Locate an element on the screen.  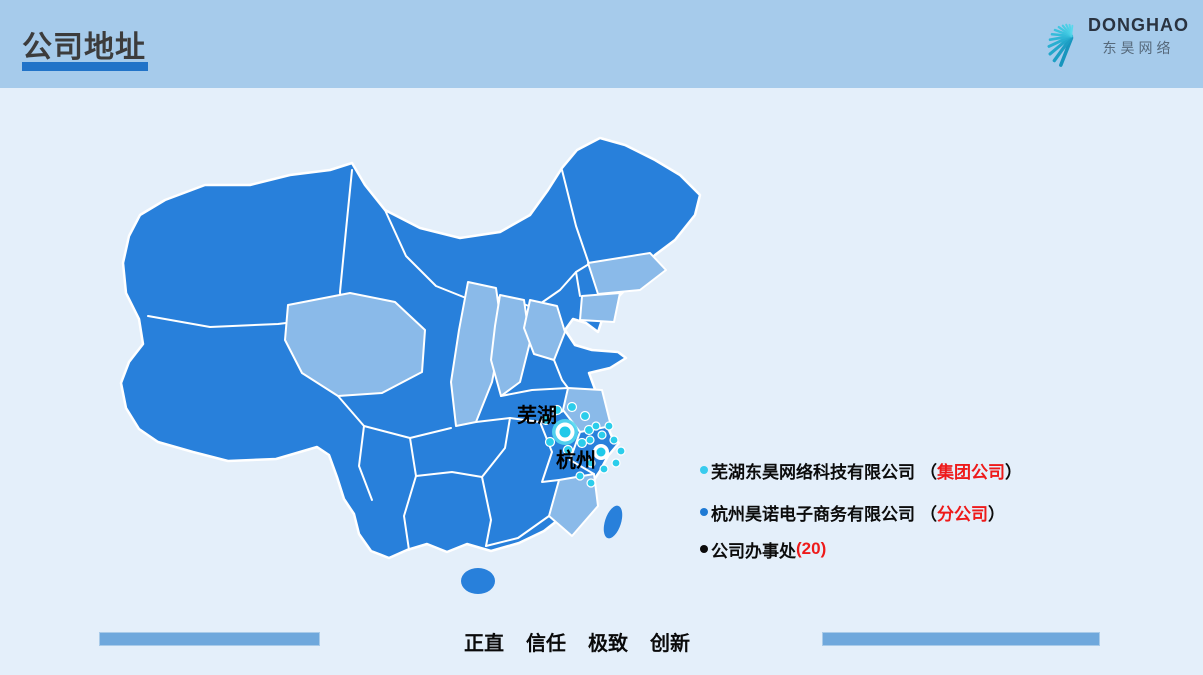
legend-company-type: 集团公司 is located at coordinates (971, 472).